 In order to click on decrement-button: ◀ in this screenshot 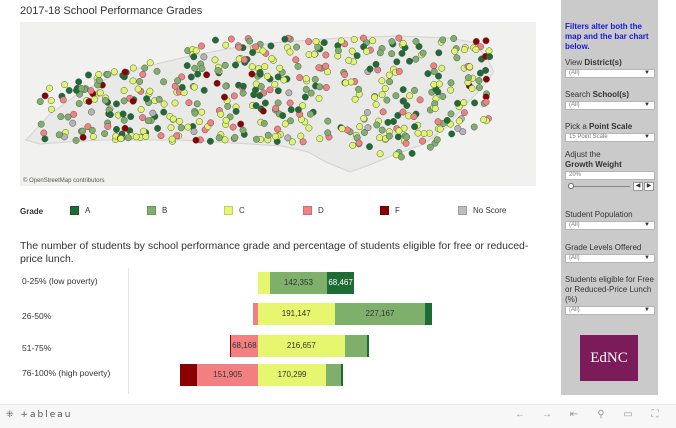, I will do `click(638, 186)`.